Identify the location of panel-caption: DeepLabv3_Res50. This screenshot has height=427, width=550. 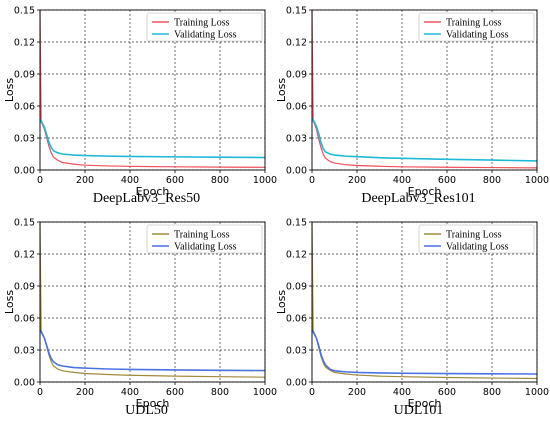
(146, 198).